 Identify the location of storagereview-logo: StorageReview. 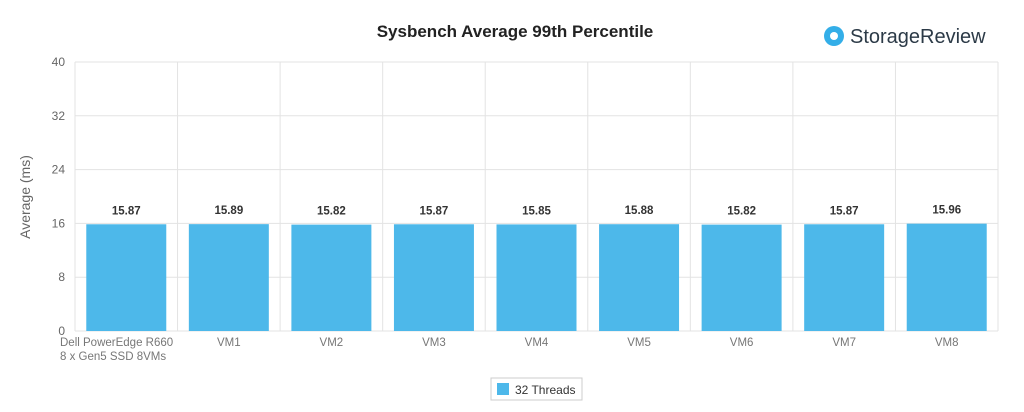
(905, 37).